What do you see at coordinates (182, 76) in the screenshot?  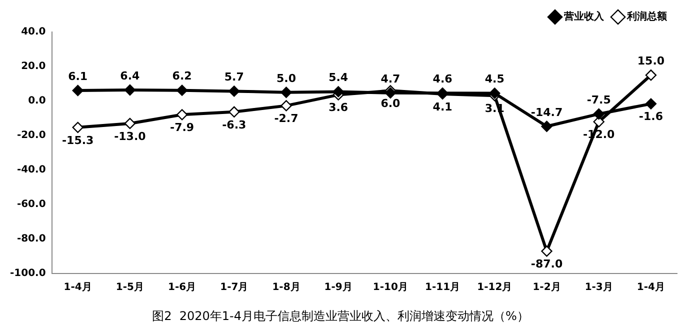 I see `data-label: 6.2` at bounding box center [182, 76].